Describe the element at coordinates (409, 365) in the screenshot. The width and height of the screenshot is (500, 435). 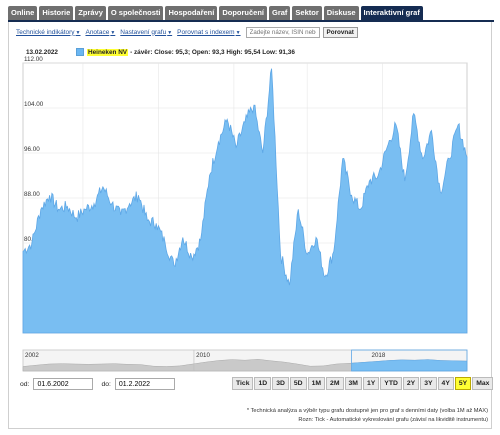
I see `navigator-selected-series` at that location.